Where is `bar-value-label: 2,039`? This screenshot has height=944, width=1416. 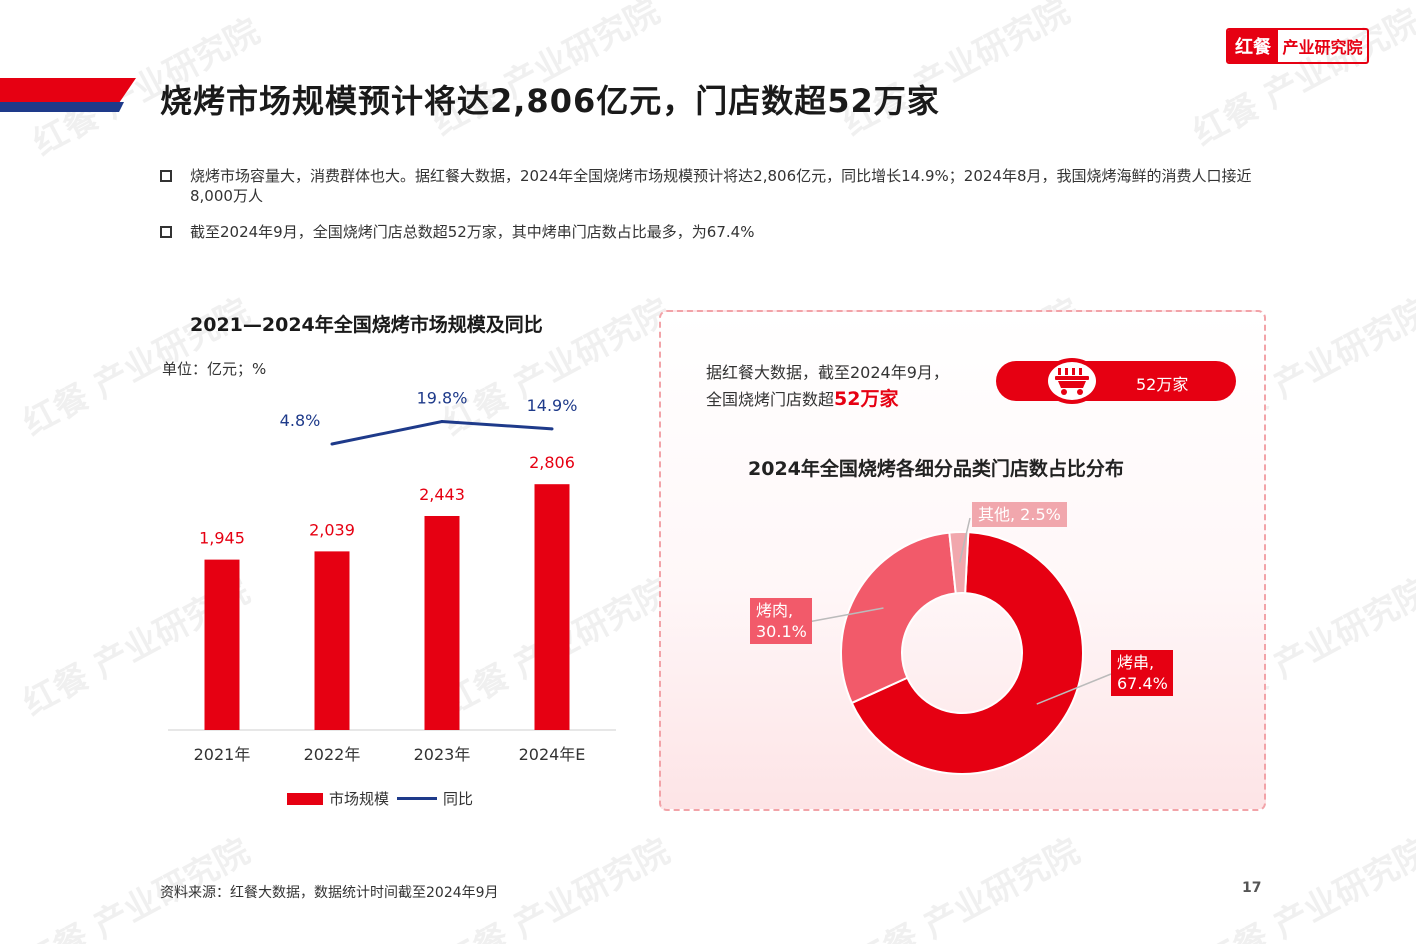
bar-value-label: 2,039 is located at coordinates (332, 529).